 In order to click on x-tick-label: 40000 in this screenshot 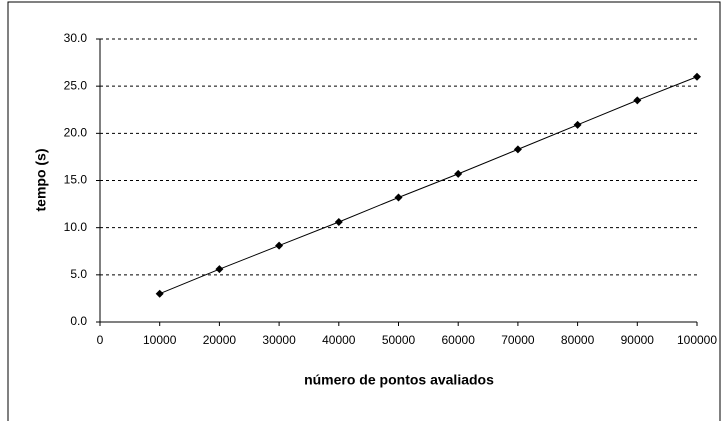, I will do `click(339, 340)`.